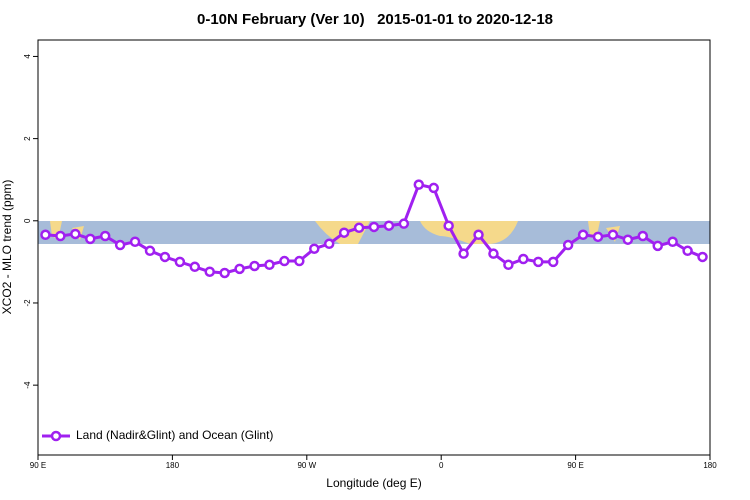 This screenshot has height=500, width=750. What do you see at coordinates (56, 436) in the screenshot?
I see `legend-marker` at bounding box center [56, 436].